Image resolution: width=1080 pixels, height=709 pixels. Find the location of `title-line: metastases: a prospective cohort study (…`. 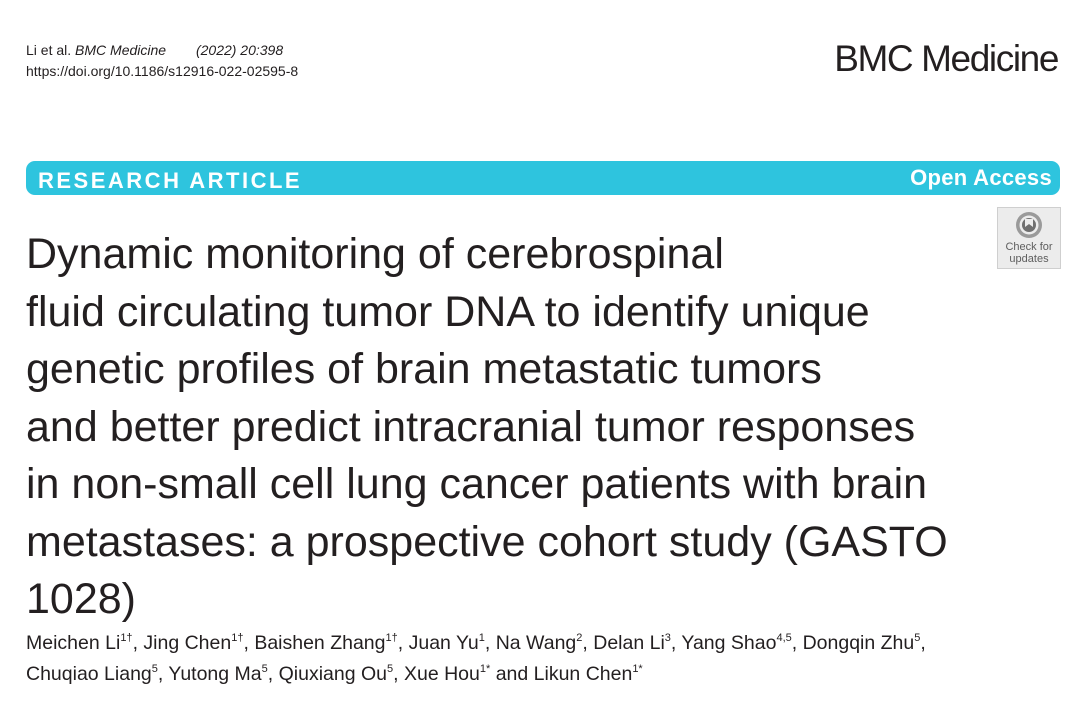

title-line: metastases: a prospective cohort study (… is located at coordinates (487, 541).